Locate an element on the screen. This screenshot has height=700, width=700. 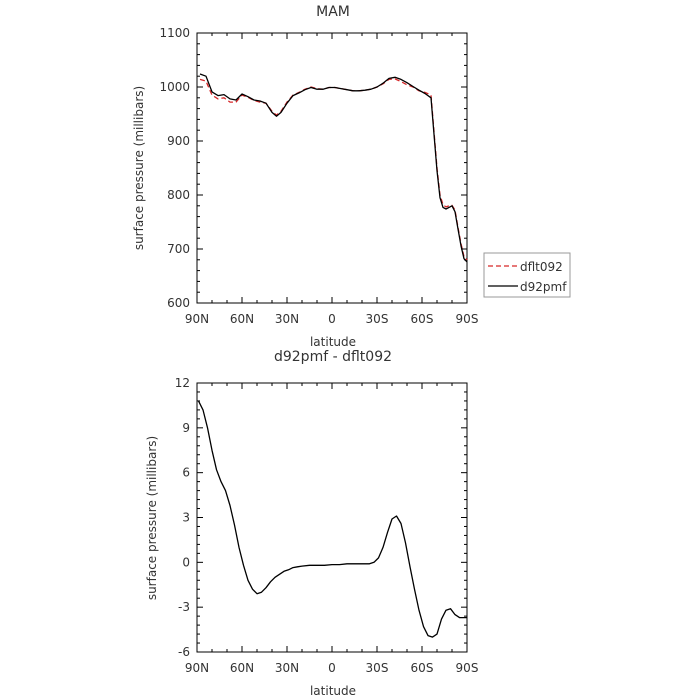
bottom-x-tick-label: 30N is located at coordinates (287, 668).